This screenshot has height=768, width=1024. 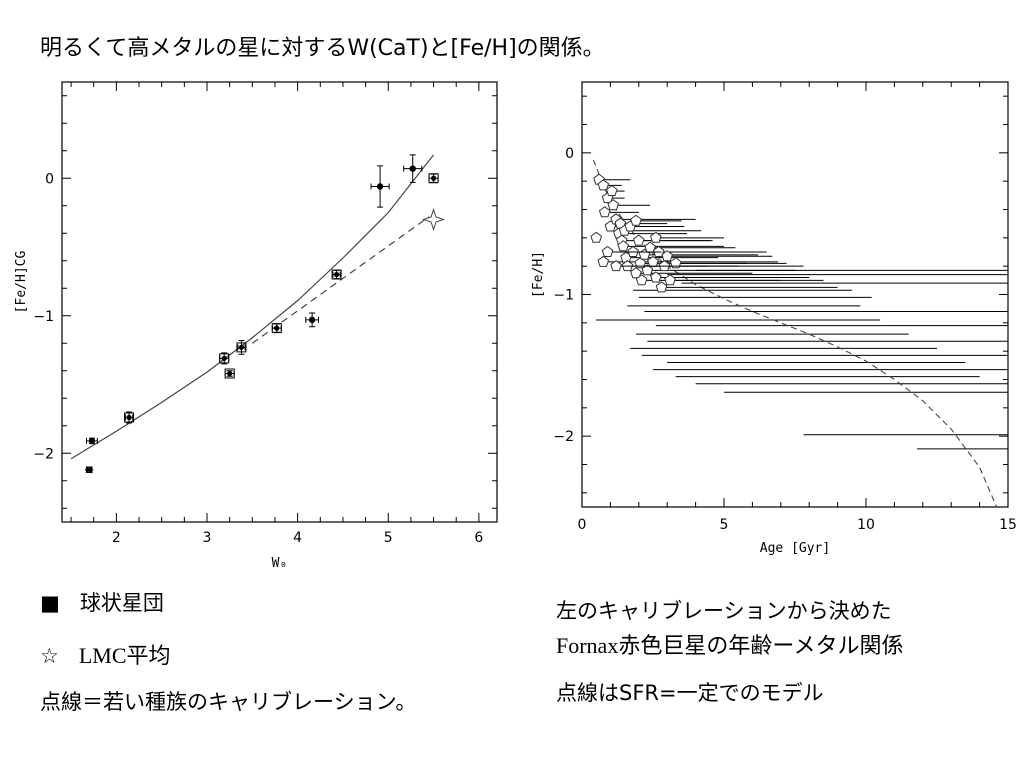 What do you see at coordinates (866, 525) in the screenshot?
I see `x-tick-label: 10` at bounding box center [866, 525].